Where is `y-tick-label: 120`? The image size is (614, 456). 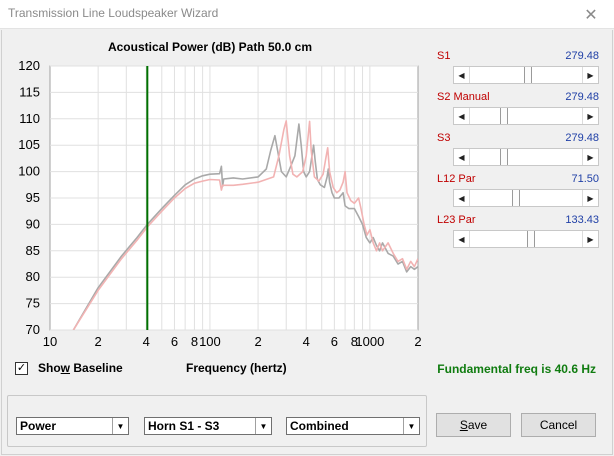
y-tick-label: 120 is located at coordinates (29, 65).